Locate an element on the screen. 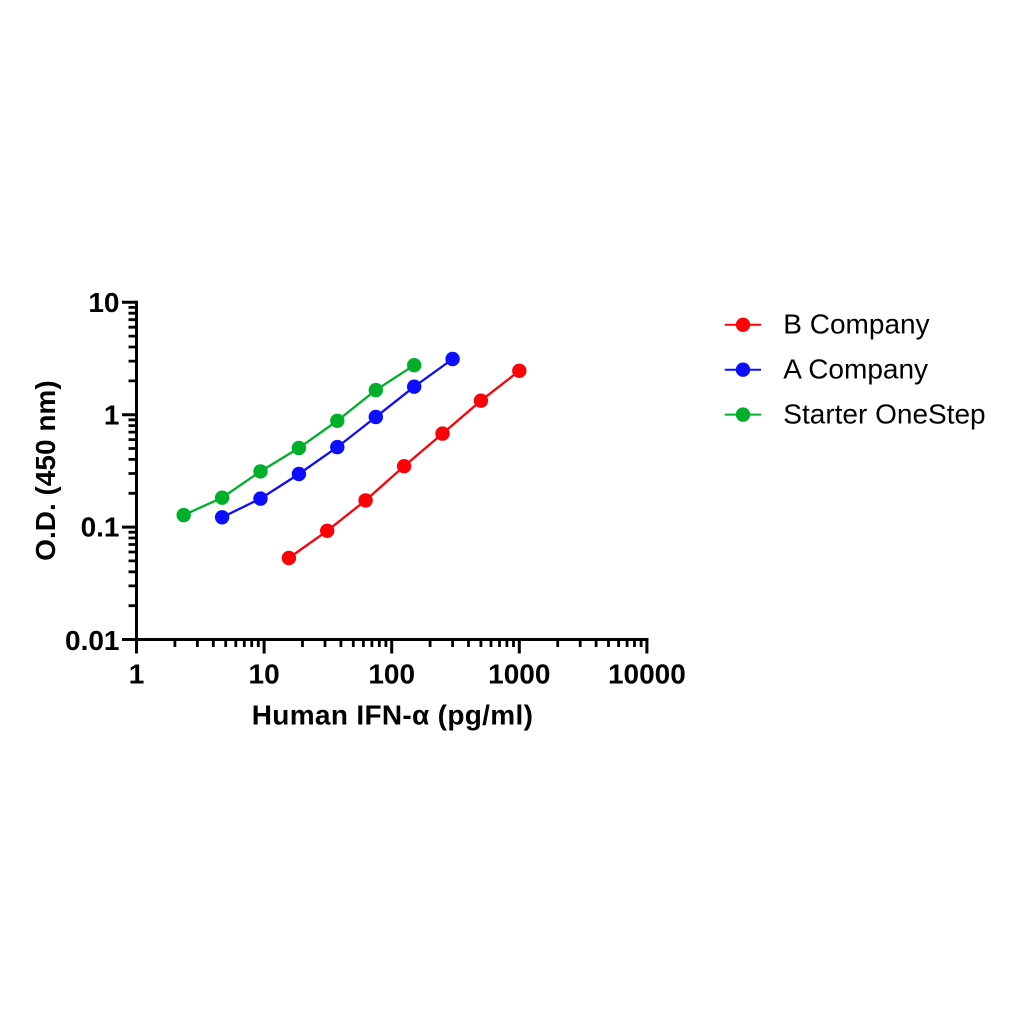  svg-text: Human IFN-α (pg/ml) is located at coordinates (393, 714).